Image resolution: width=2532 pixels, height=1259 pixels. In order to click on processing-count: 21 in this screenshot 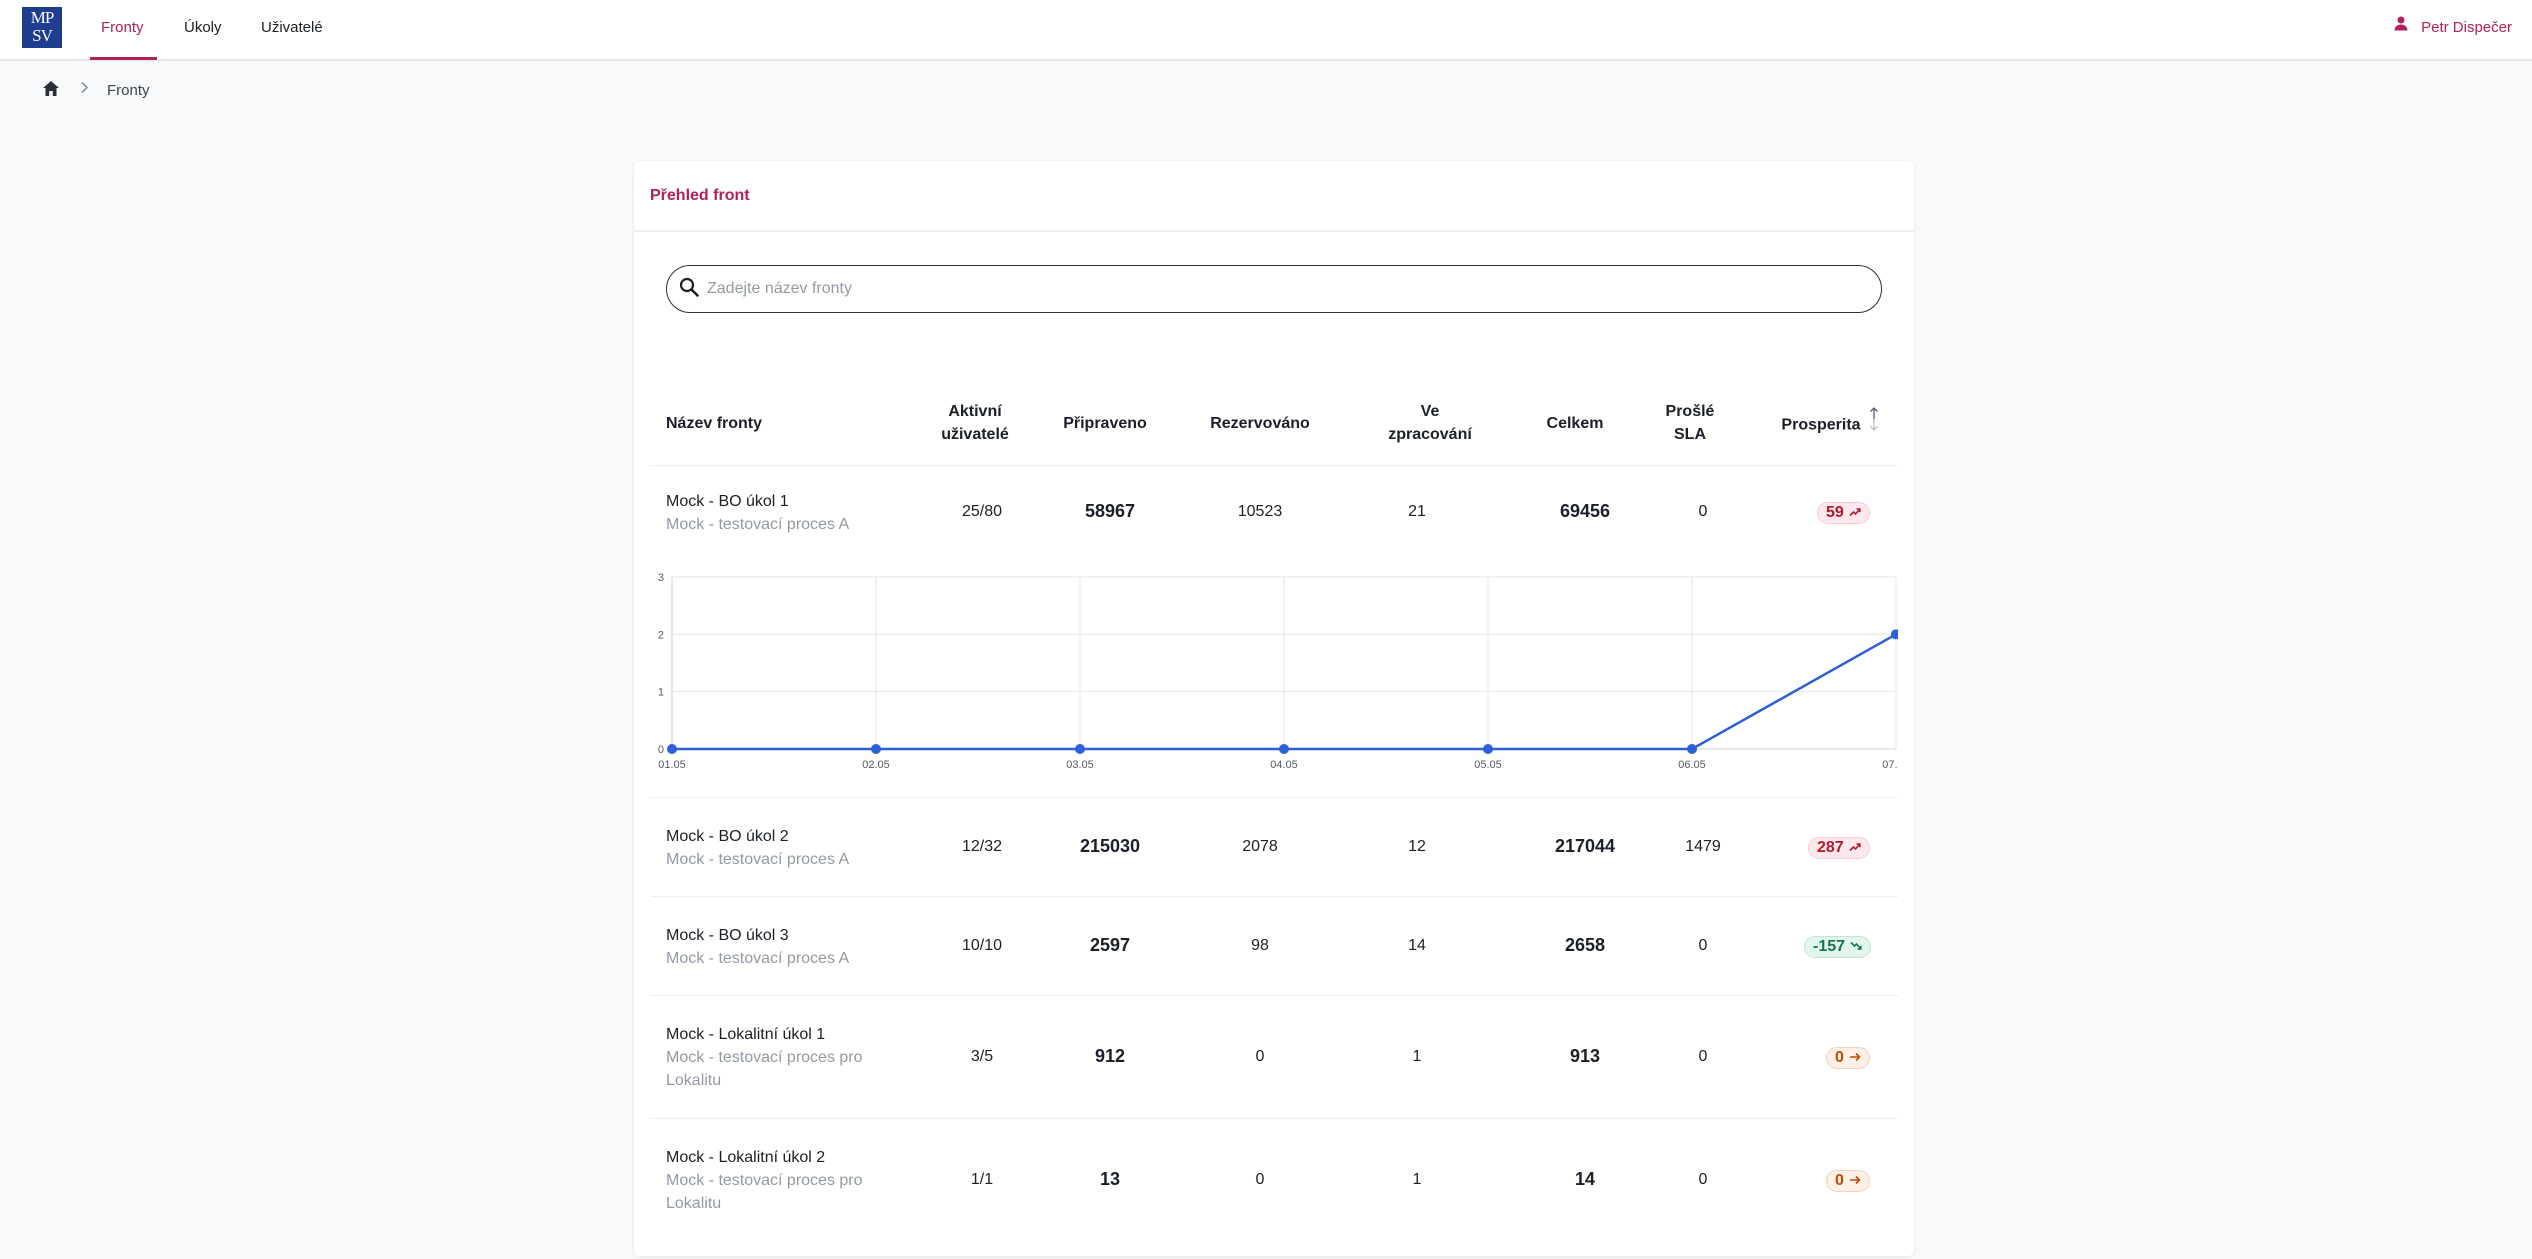, I will do `click(1417, 511)`.